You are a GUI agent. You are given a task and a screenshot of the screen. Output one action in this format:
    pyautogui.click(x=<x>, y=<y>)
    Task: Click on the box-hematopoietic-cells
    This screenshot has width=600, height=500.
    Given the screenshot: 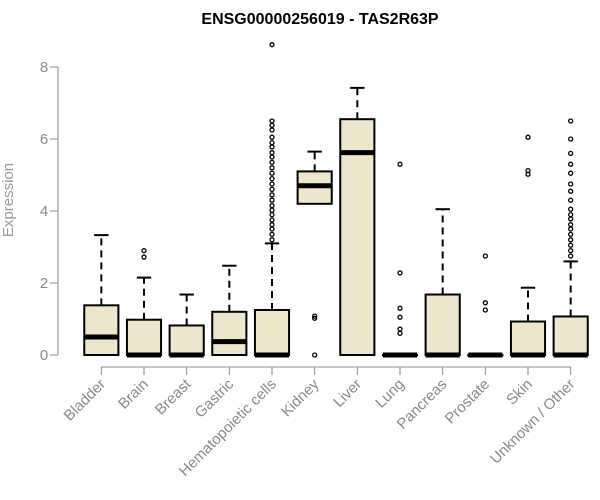 What is the action you would take?
    pyautogui.click(x=272, y=200)
    